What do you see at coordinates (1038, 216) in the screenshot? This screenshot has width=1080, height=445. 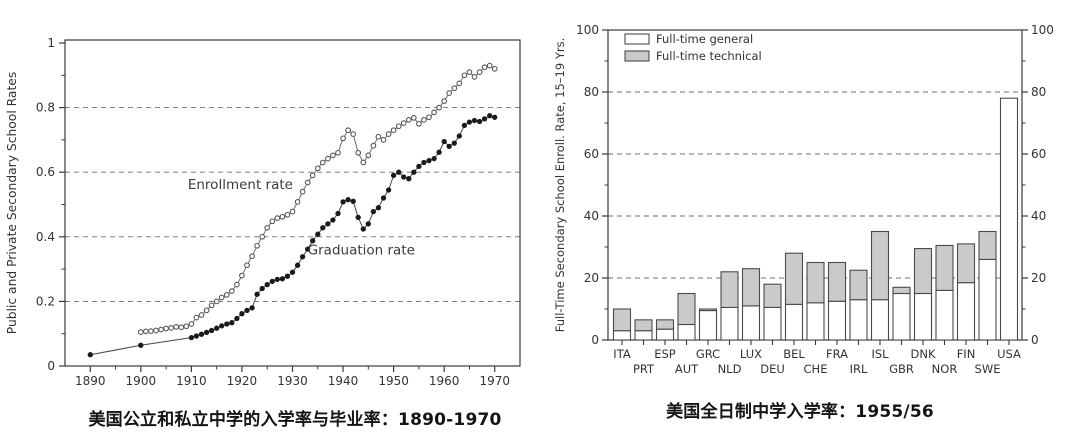 I see `y-tick-label-right: 40` at bounding box center [1038, 216].